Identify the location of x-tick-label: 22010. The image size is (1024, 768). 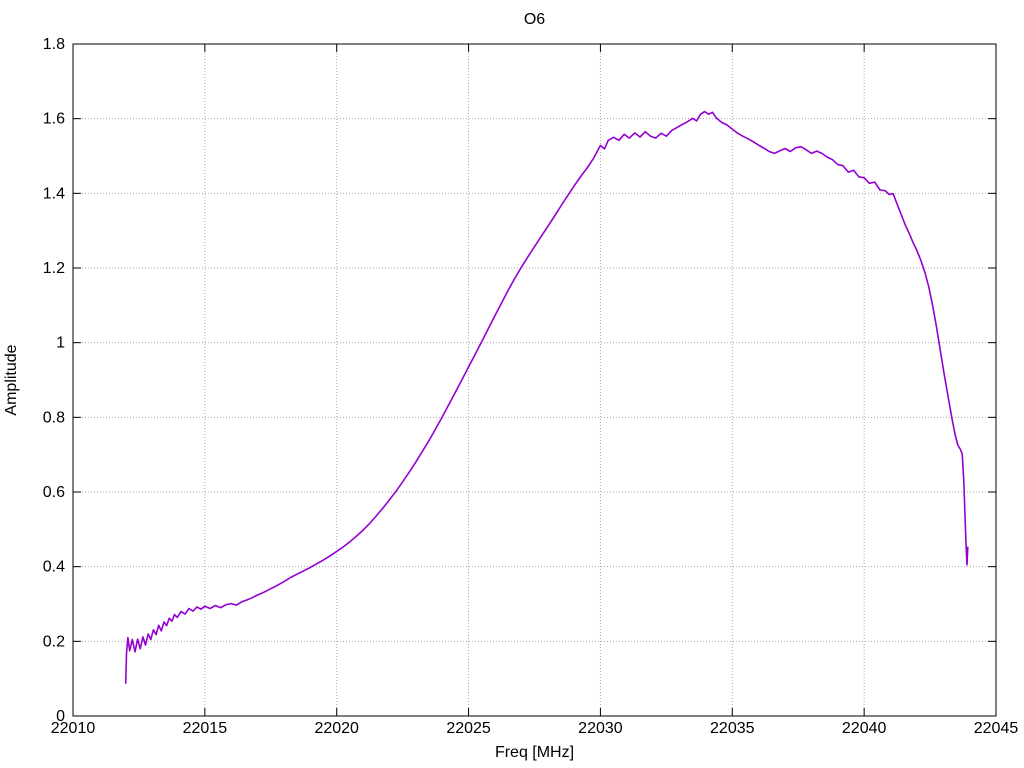
(73, 728).